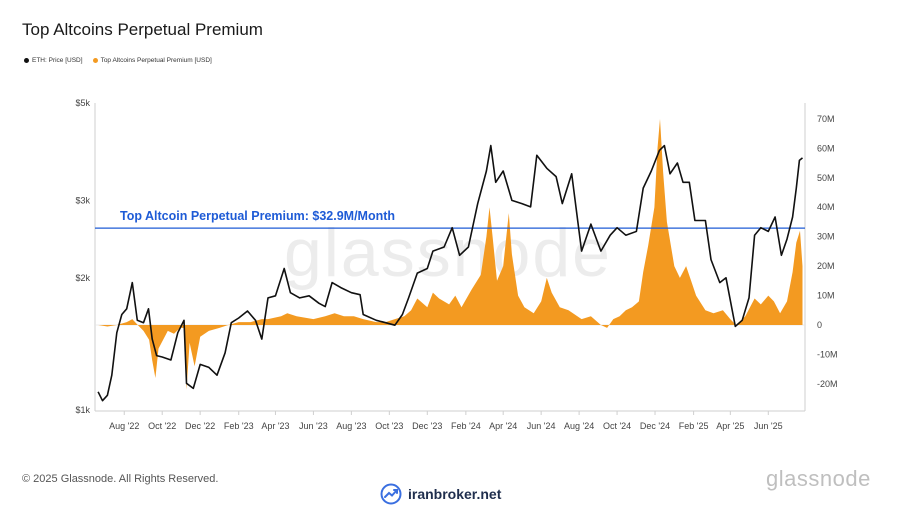 This screenshot has height=506, width=900. What do you see at coordinates (162, 426) in the screenshot?
I see `x-tick-label: Oct '22` at bounding box center [162, 426].